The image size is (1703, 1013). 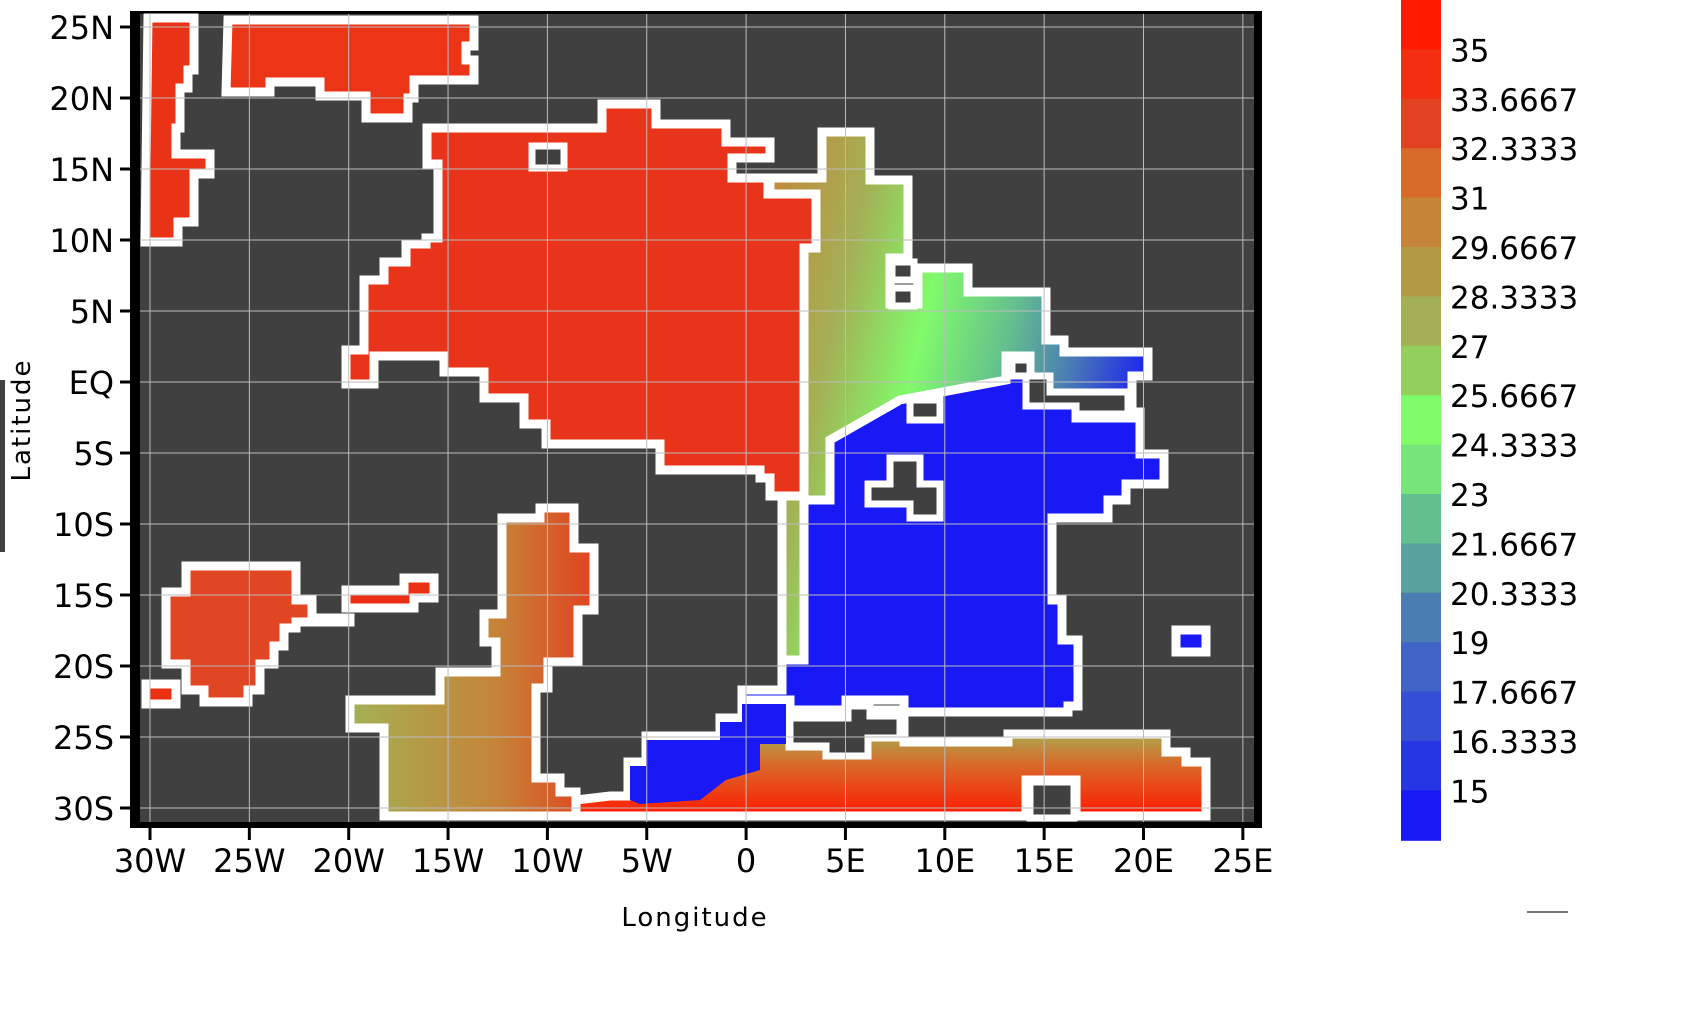 I want to click on x-tick-label: 0, so click(x=746, y=861).